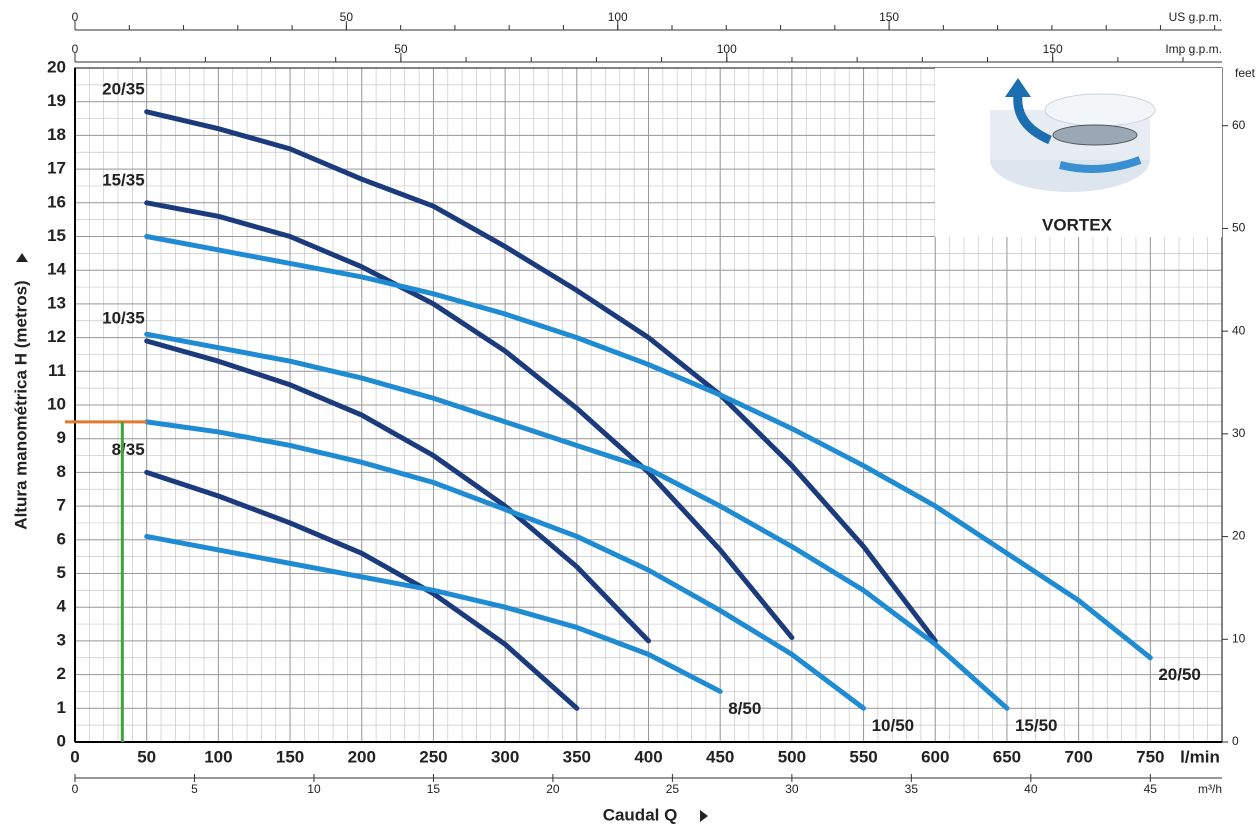 This screenshot has height=826, width=1258. What do you see at coordinates (75, 789) in the screenshot?
I see `bottom-tick-label: 0` at bounding box center [75, 789].